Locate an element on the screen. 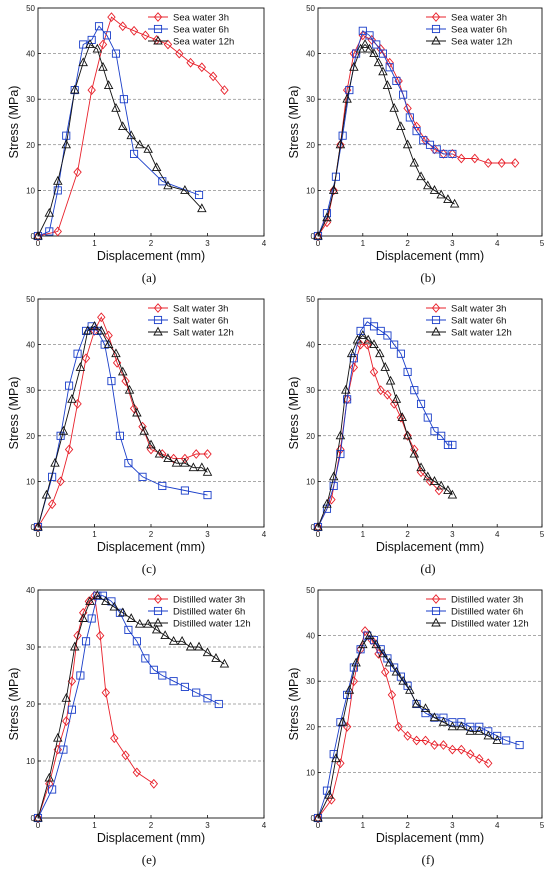 The width and height of the screenshot is (550, 875). y-tick-label: 40 is located at coordinates (30, 345).